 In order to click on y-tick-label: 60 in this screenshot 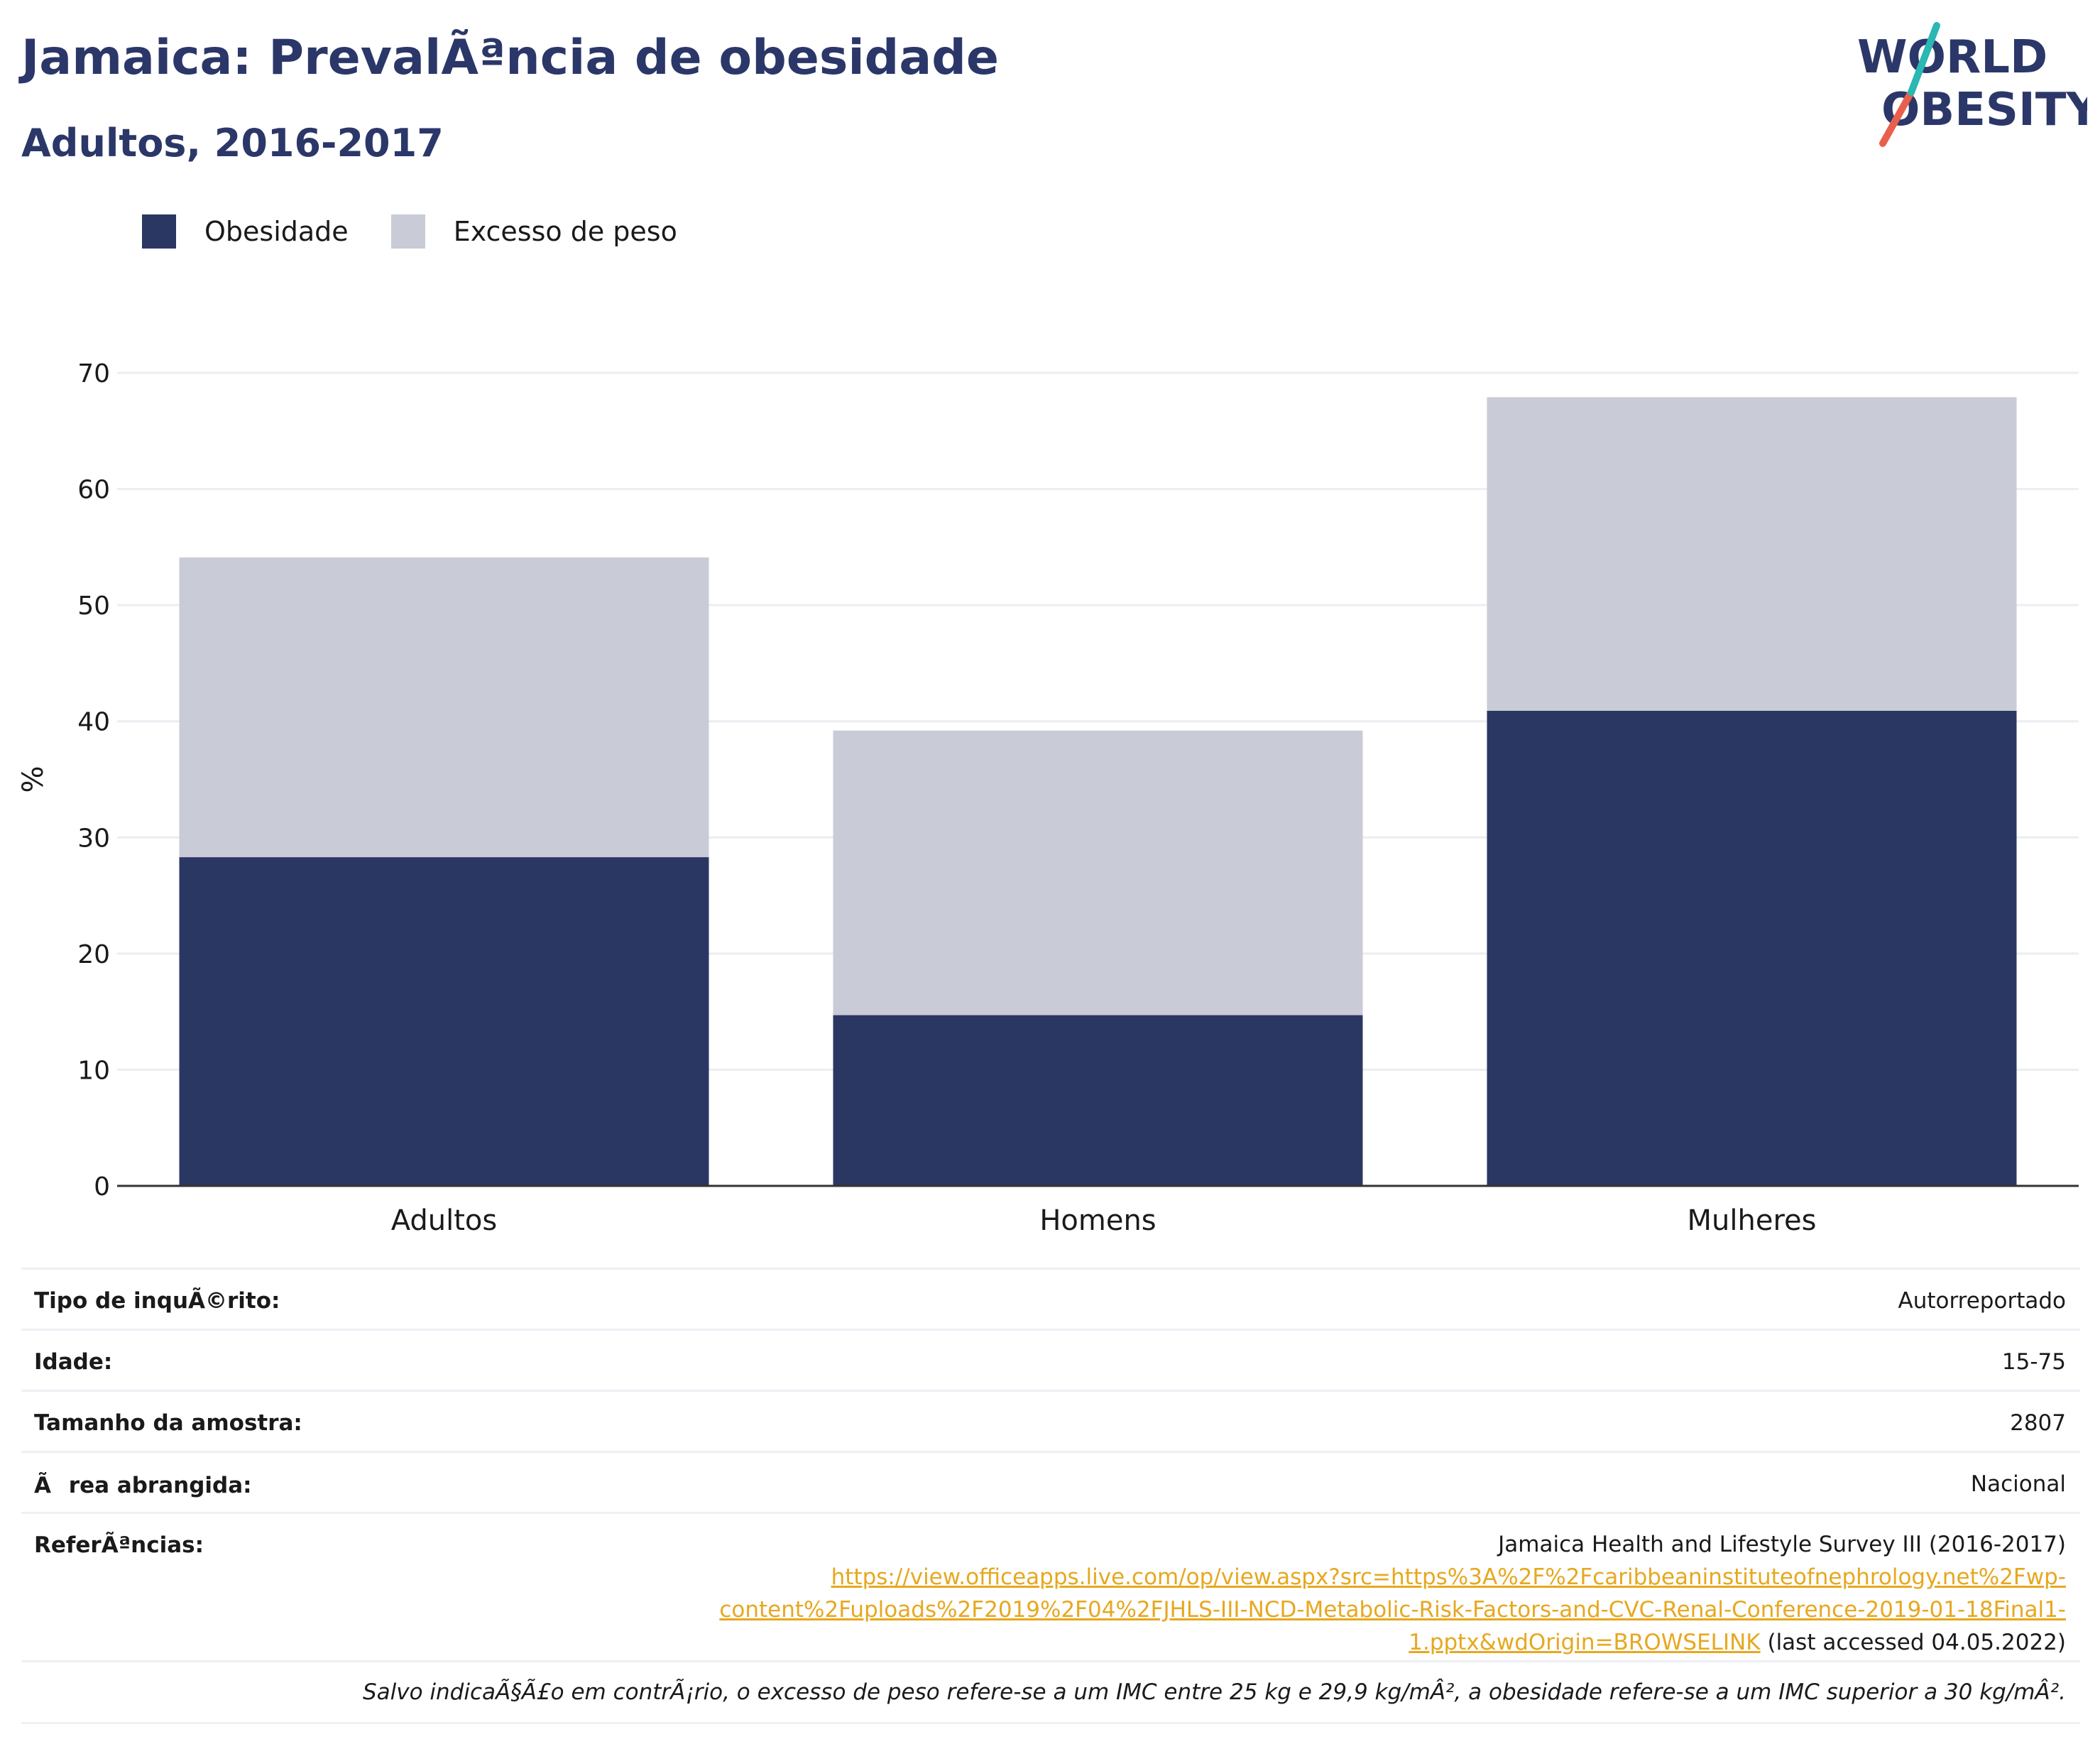, I will do `click(93, 490)`.